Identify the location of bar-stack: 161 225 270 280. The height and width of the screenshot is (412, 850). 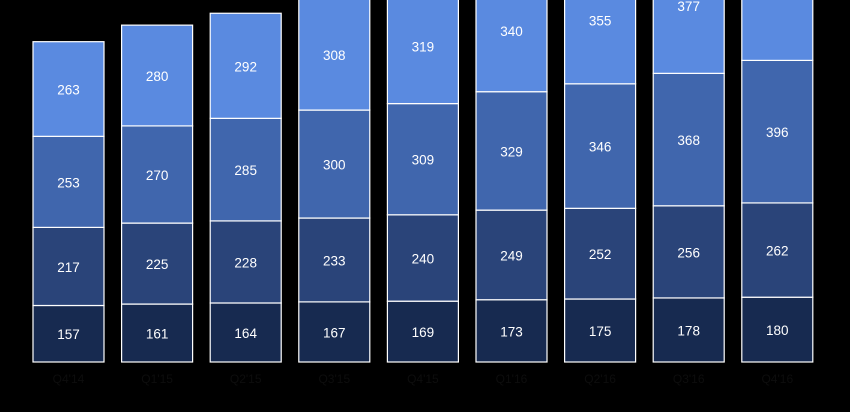
(157, 193).